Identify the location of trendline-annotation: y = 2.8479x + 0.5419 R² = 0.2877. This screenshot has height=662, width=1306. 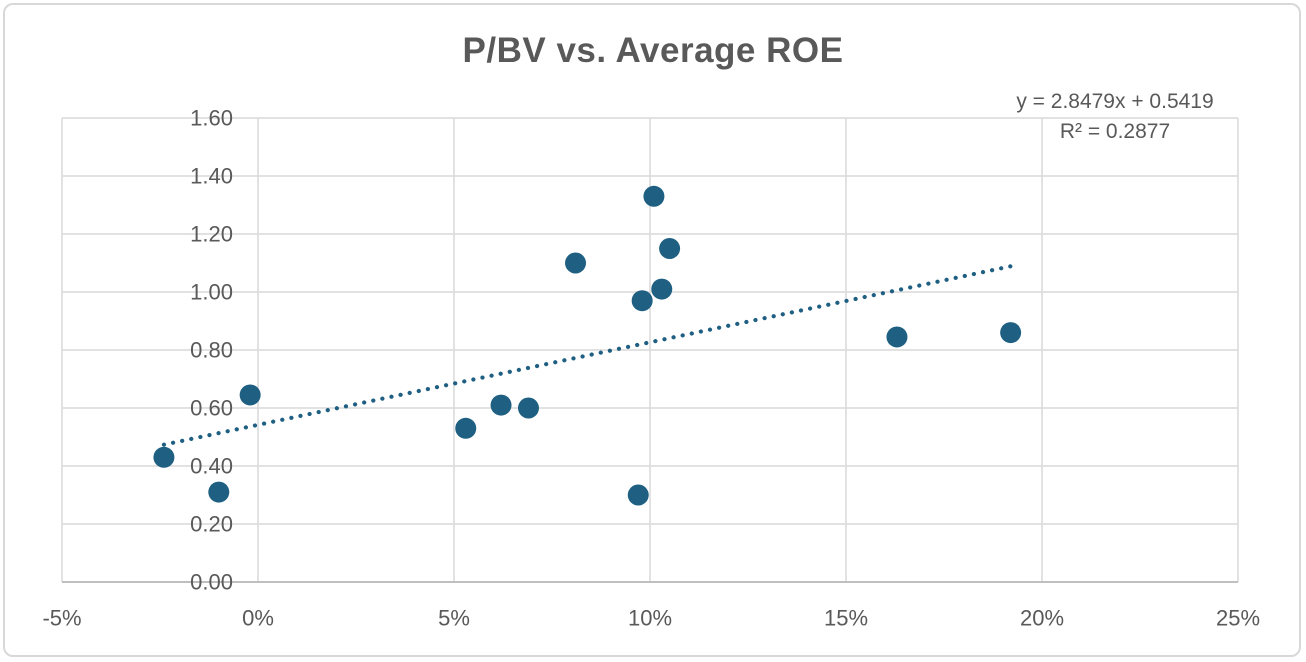
(1115, 117).